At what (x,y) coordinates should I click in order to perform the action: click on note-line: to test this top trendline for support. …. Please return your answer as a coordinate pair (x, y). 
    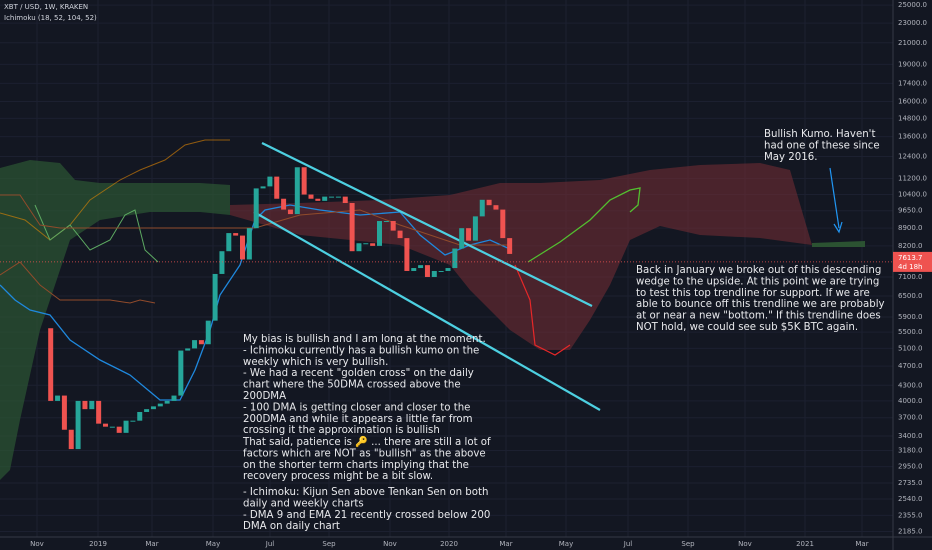
    Looking at the image, I should click on (753, 293).